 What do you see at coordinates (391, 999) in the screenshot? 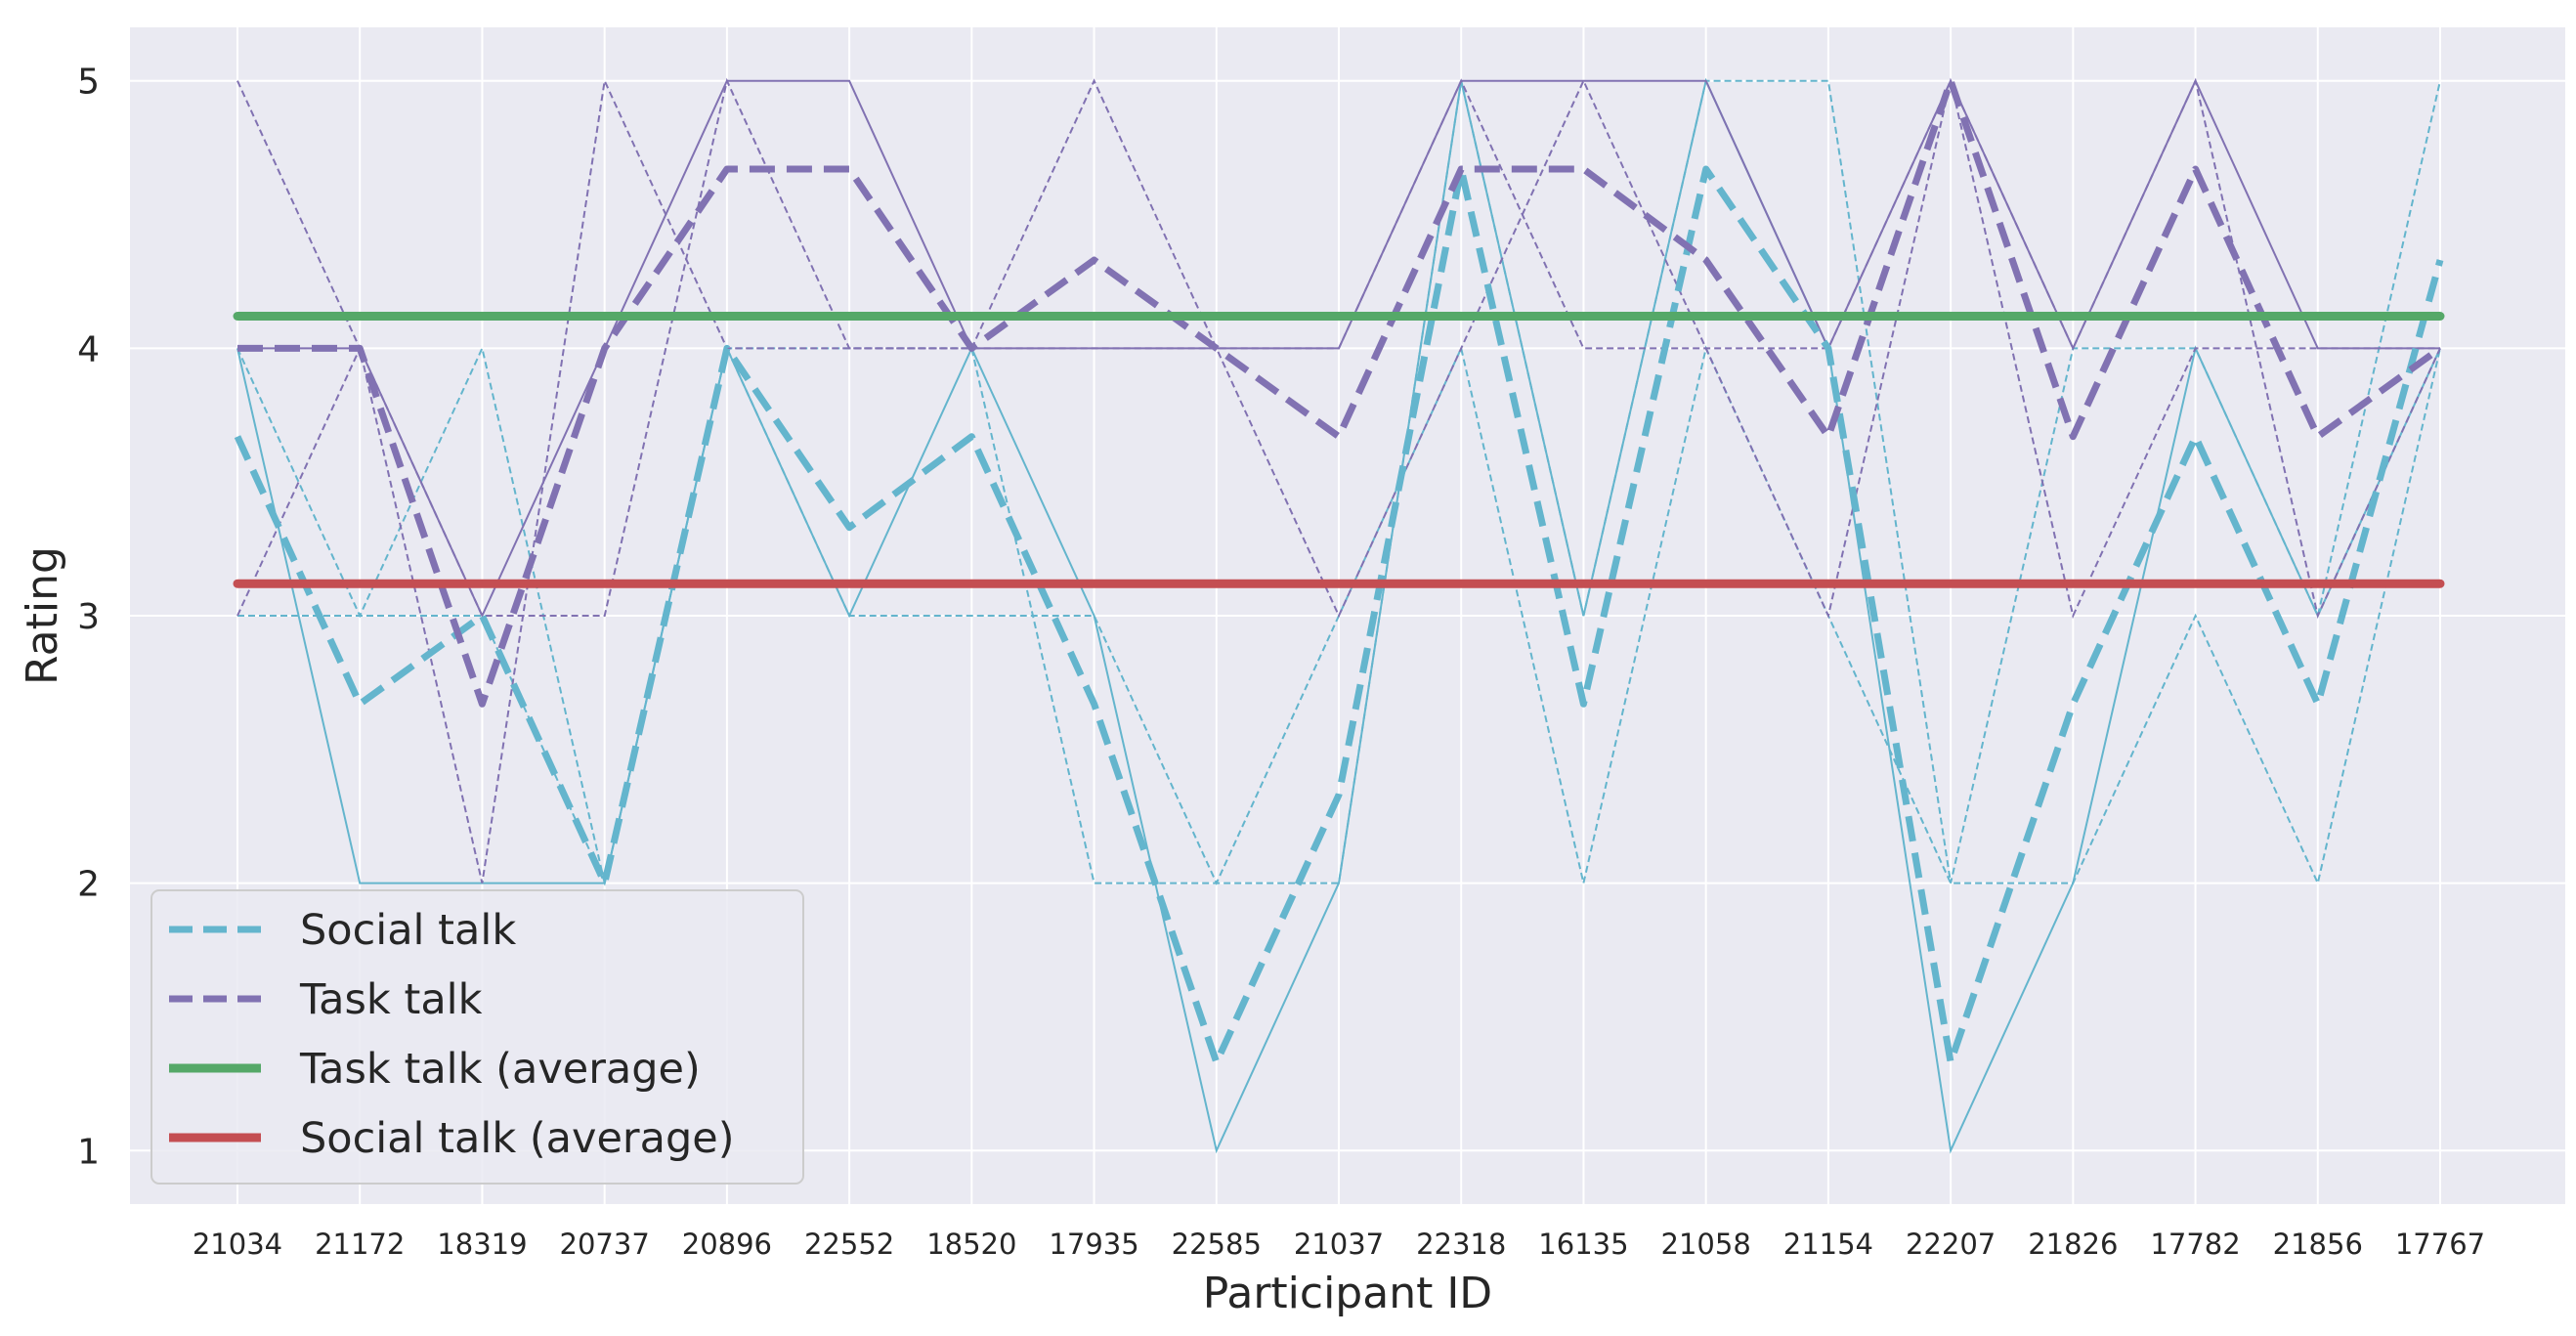
I see `legend-label: Task talk` at bounding box center [391, 999].